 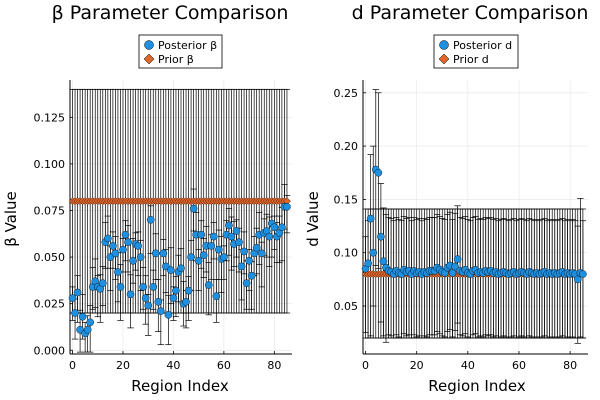 What do you see at coordinates (173, 365) in the screenshot?
I see `beta-x-tick-label: 40` at bounding box center [173, 365].